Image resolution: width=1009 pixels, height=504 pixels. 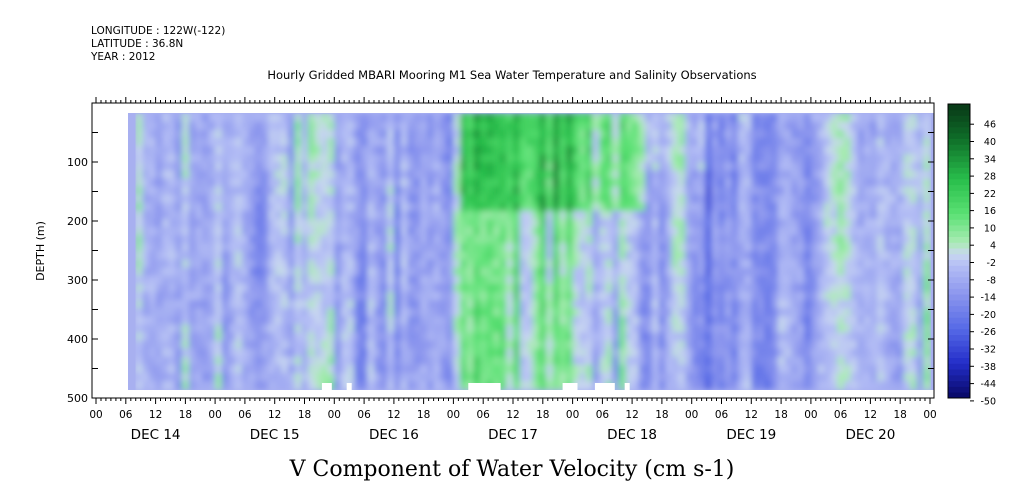 I want to click on x-hour-label: 06, so click(x=841, y=415).